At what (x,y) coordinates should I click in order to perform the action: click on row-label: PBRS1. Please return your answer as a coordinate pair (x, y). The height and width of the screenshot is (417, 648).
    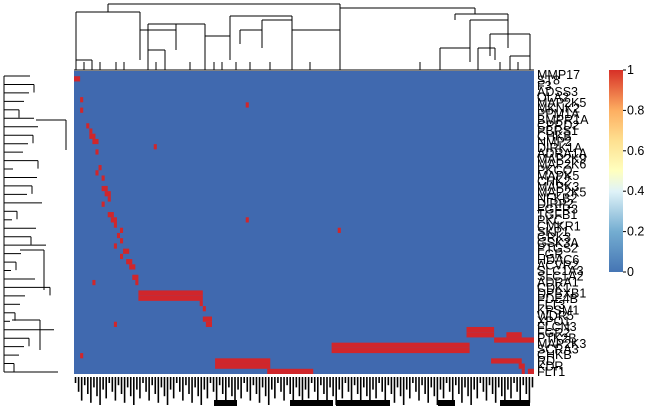
    Looking at the image, I should click on (557, 131).